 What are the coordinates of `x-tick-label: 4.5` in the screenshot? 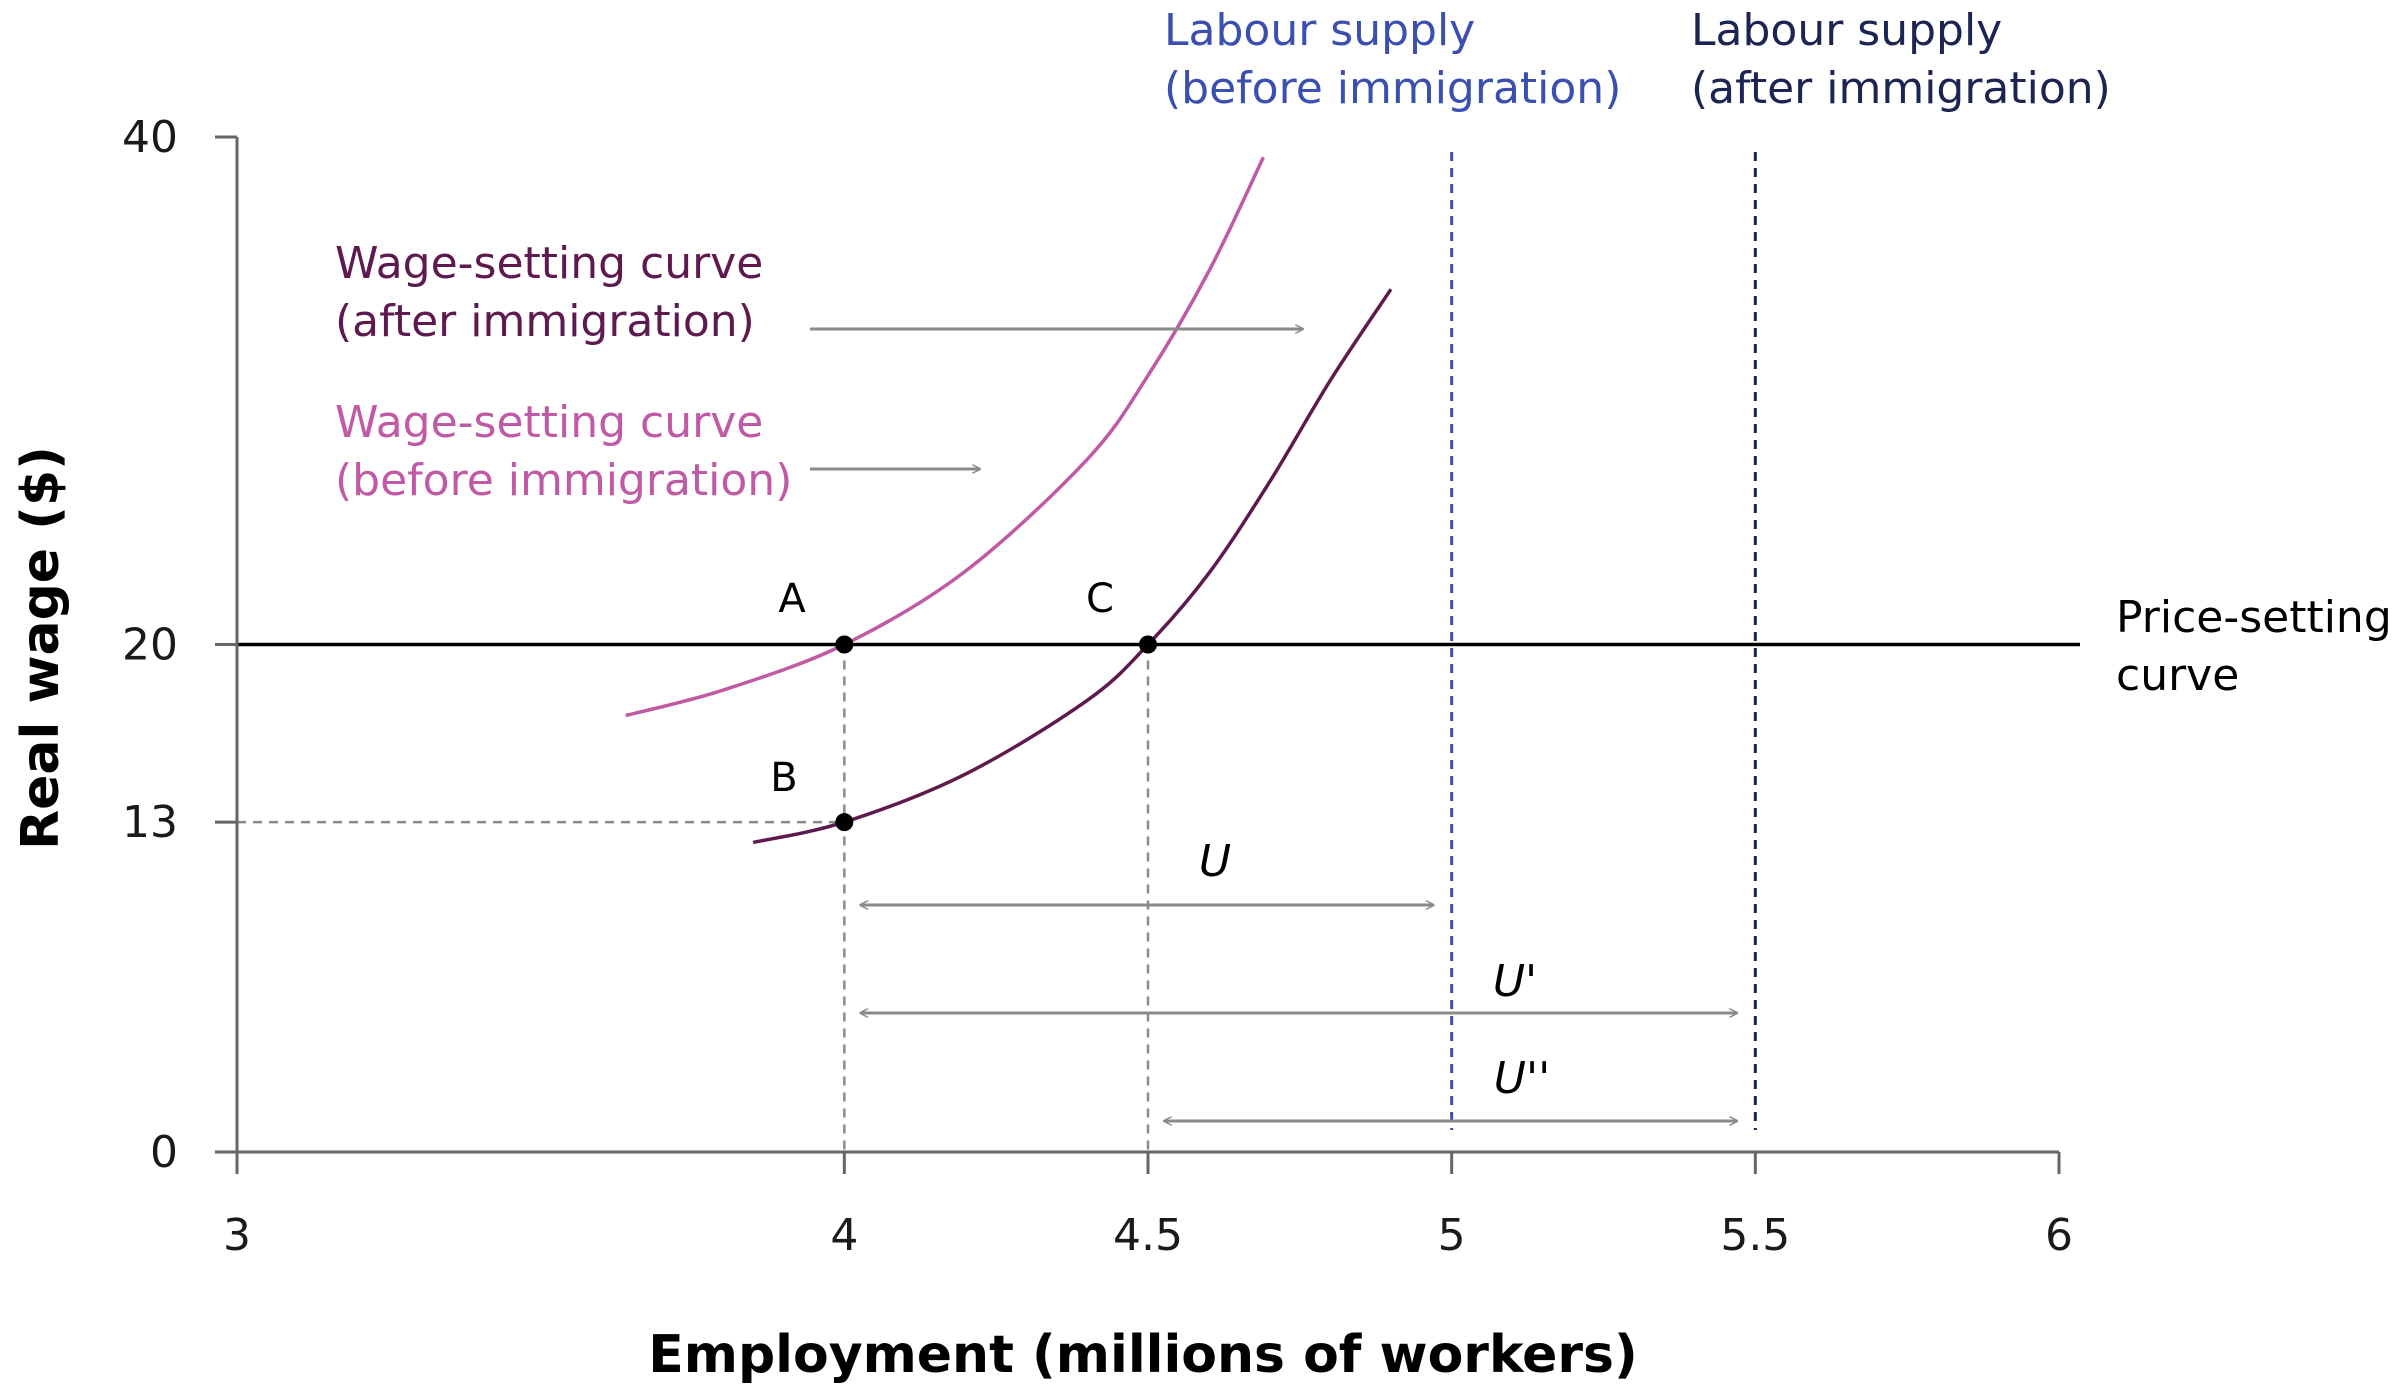 It's located at (1148, 1235).